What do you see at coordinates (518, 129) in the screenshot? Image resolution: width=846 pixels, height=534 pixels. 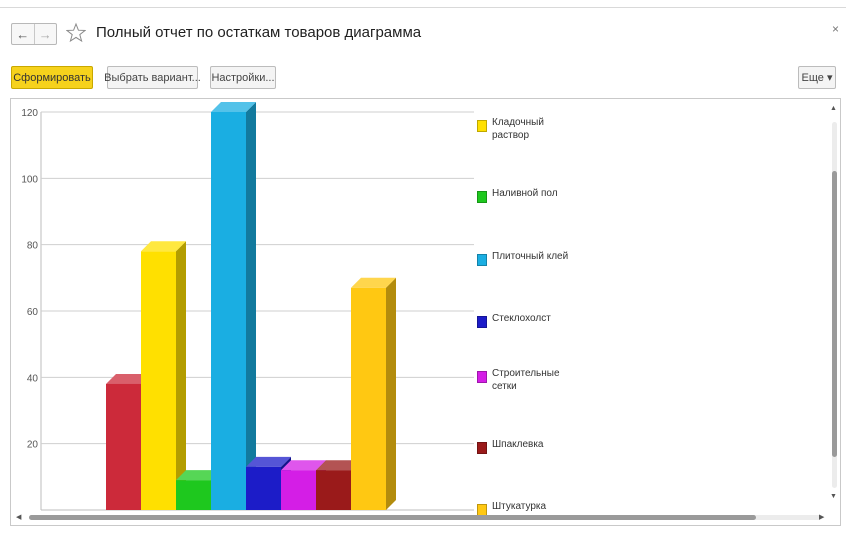 I see `legend-label: Кладочный раствор` at bounding box center [518, 129].